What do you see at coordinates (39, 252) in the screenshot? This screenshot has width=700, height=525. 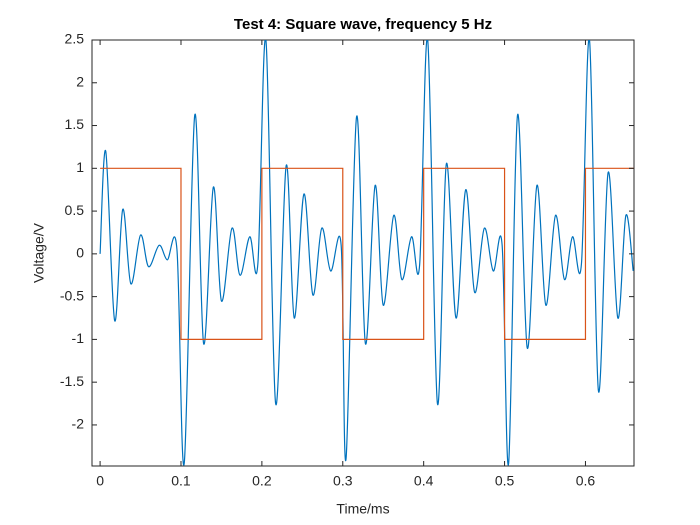 I see `y-axis-label: Voltage/V` at bounding box center [39, 252].